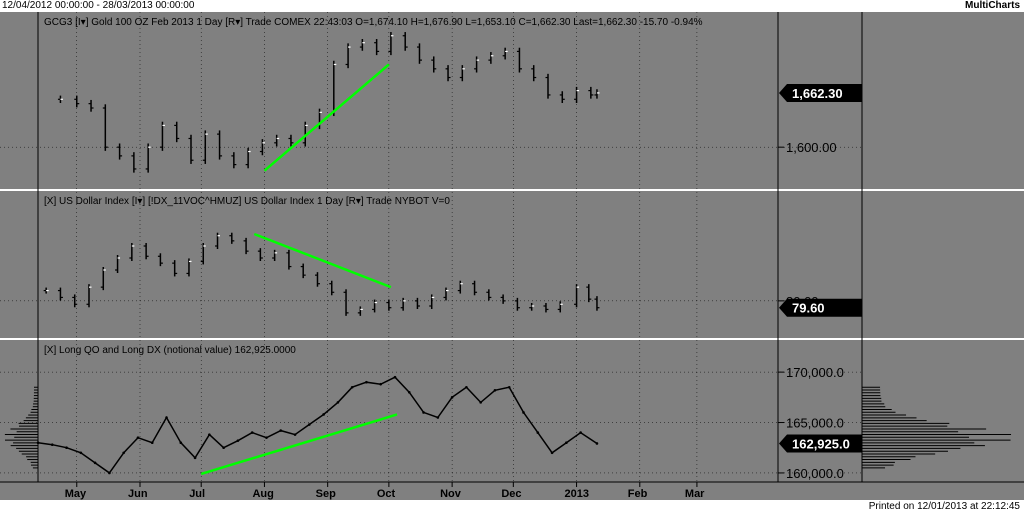 This screenshot has height=513, width=1024. Describe the element at coordinates (197, 494) in the screenshot. I see `time-tick-label: Jul` at that location.